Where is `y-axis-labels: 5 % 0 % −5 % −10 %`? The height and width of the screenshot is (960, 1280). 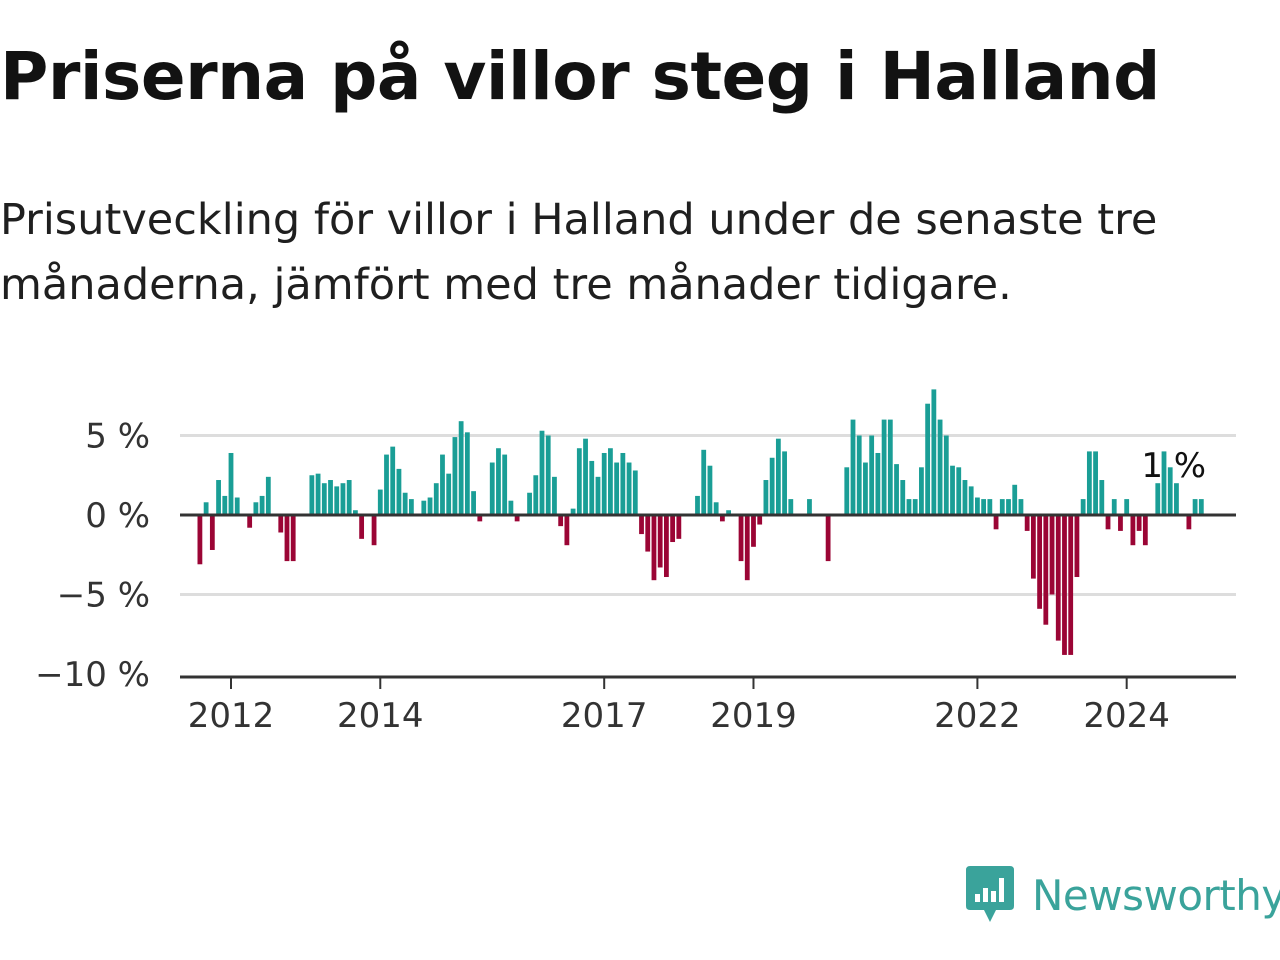 y-axis-labels: 5 % 0 % −5 % −10 % is located at coordinates (92, 556).